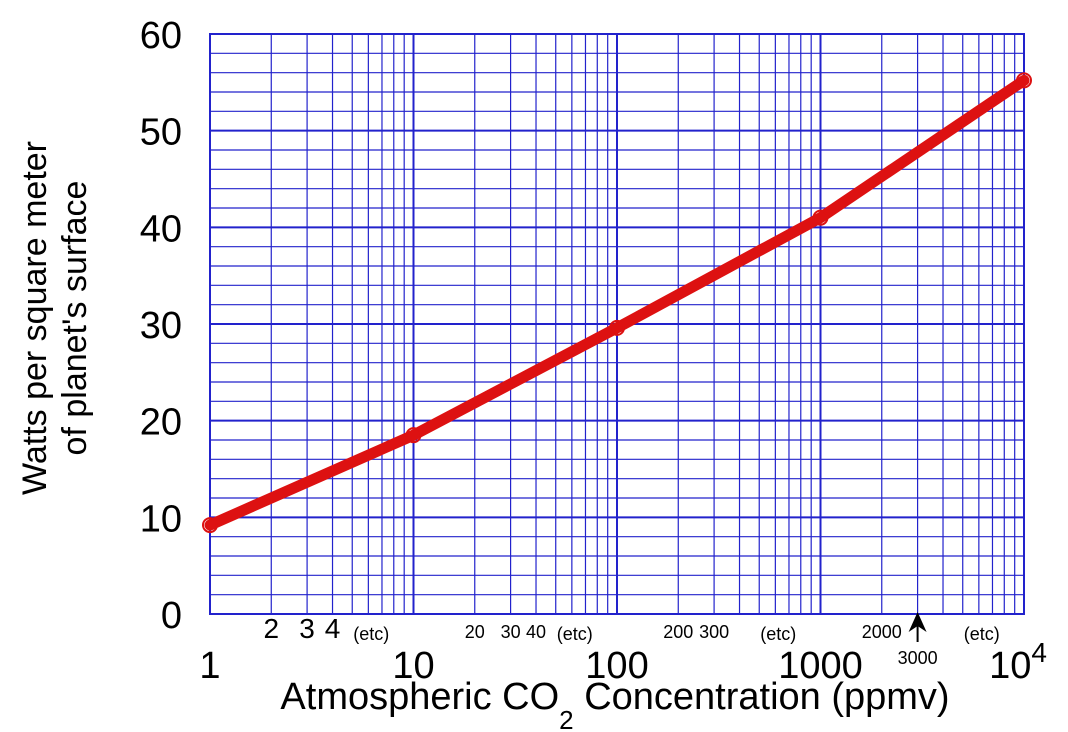 The width and height of the screenshot is (1068, 732). What do you see at coordinates (209, 666) in the screenshot?
I see `x-tick-label: 1` at bounding box center [209, 666].